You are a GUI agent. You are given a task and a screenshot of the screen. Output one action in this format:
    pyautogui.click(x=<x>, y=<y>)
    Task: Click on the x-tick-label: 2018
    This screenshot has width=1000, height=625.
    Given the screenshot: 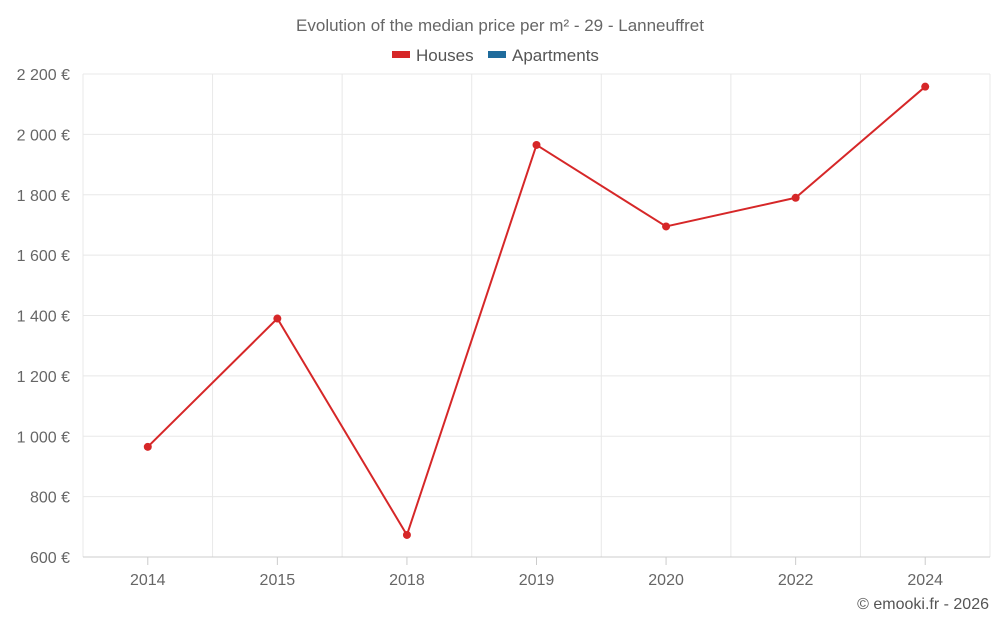 What is the action you would take?
    pyautogui.click(x=407, y=580)
    